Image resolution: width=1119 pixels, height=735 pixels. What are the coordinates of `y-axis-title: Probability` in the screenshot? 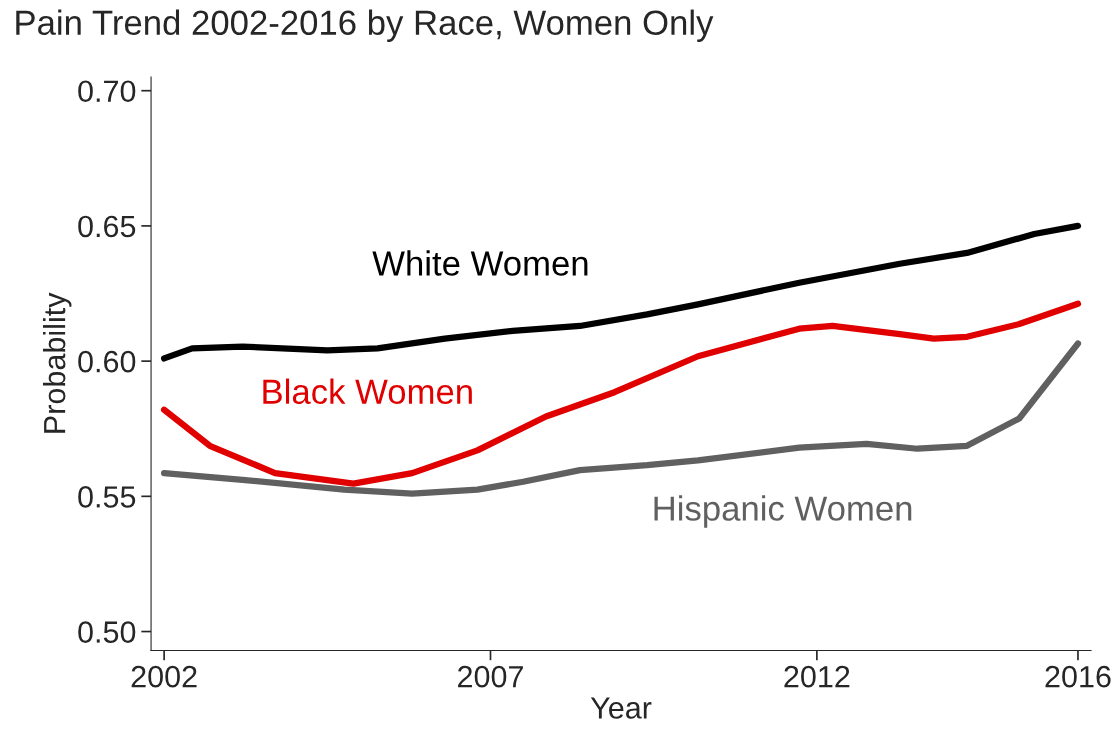 It's located at (57, 362).